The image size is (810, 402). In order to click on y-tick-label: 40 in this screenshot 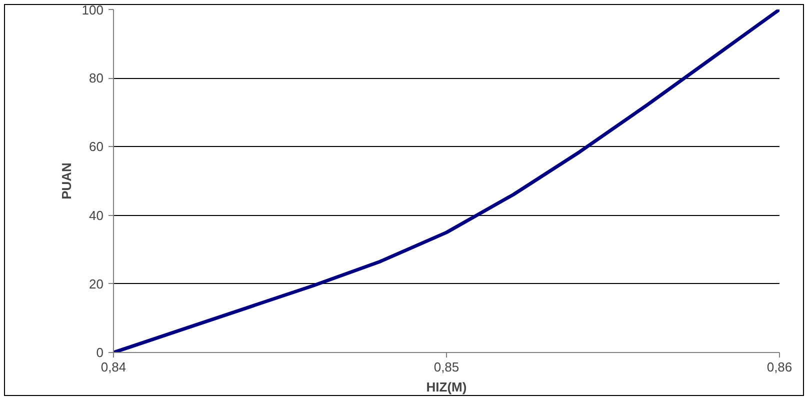, I will do `click(96, 215)`.